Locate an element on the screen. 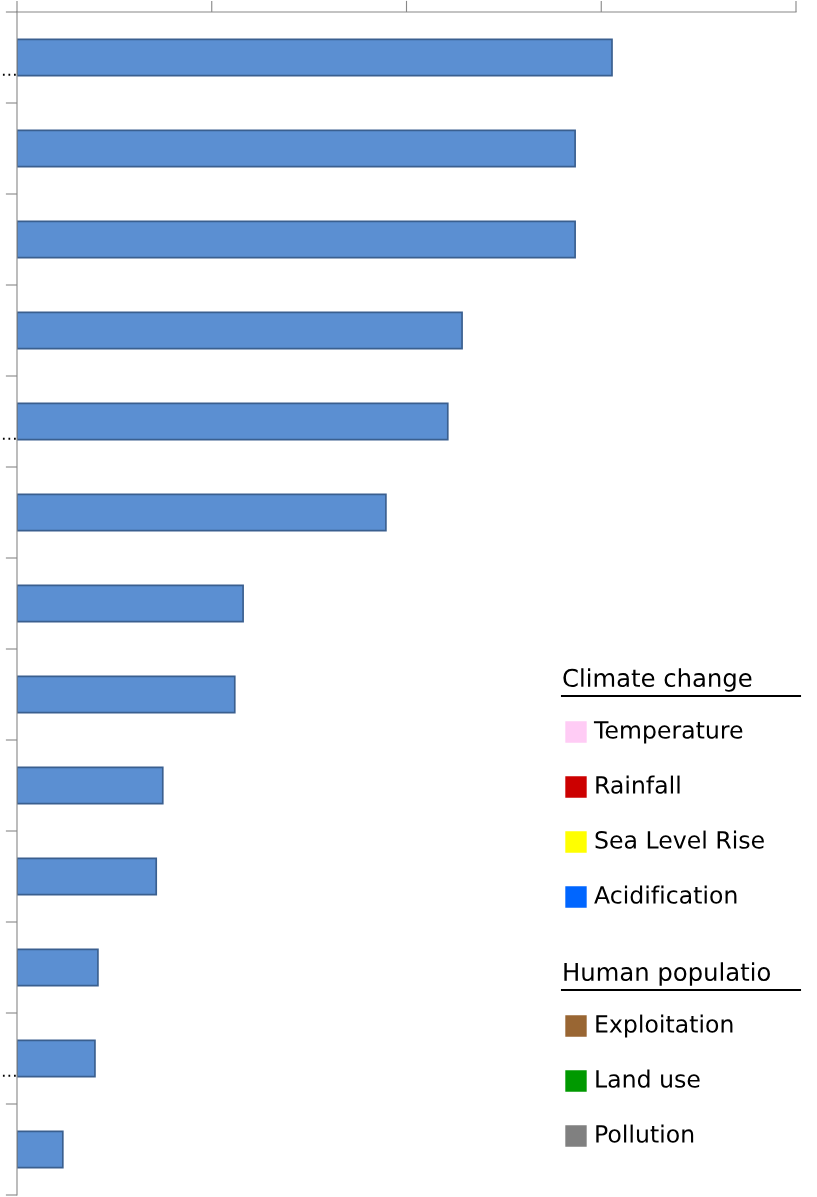 This screenshot has height=1197, width=817. annotation: Human populatio is located at coordinates (667, 974).